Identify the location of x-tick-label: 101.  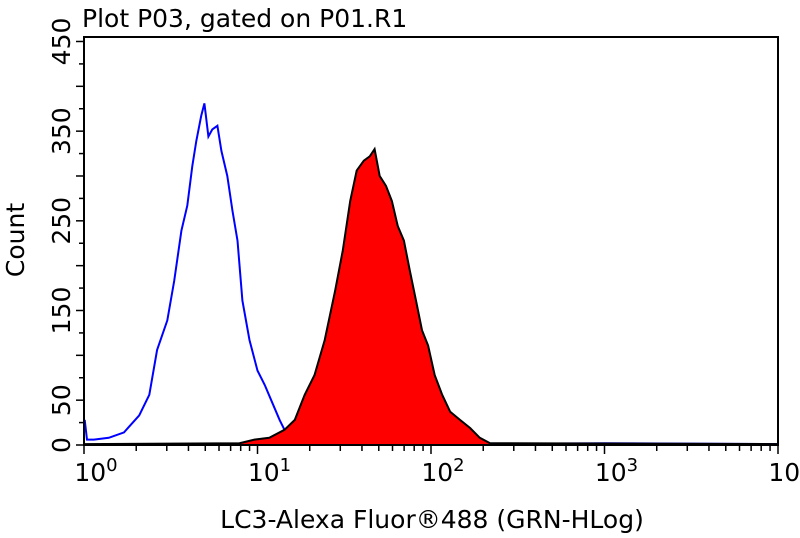
(269, 471).